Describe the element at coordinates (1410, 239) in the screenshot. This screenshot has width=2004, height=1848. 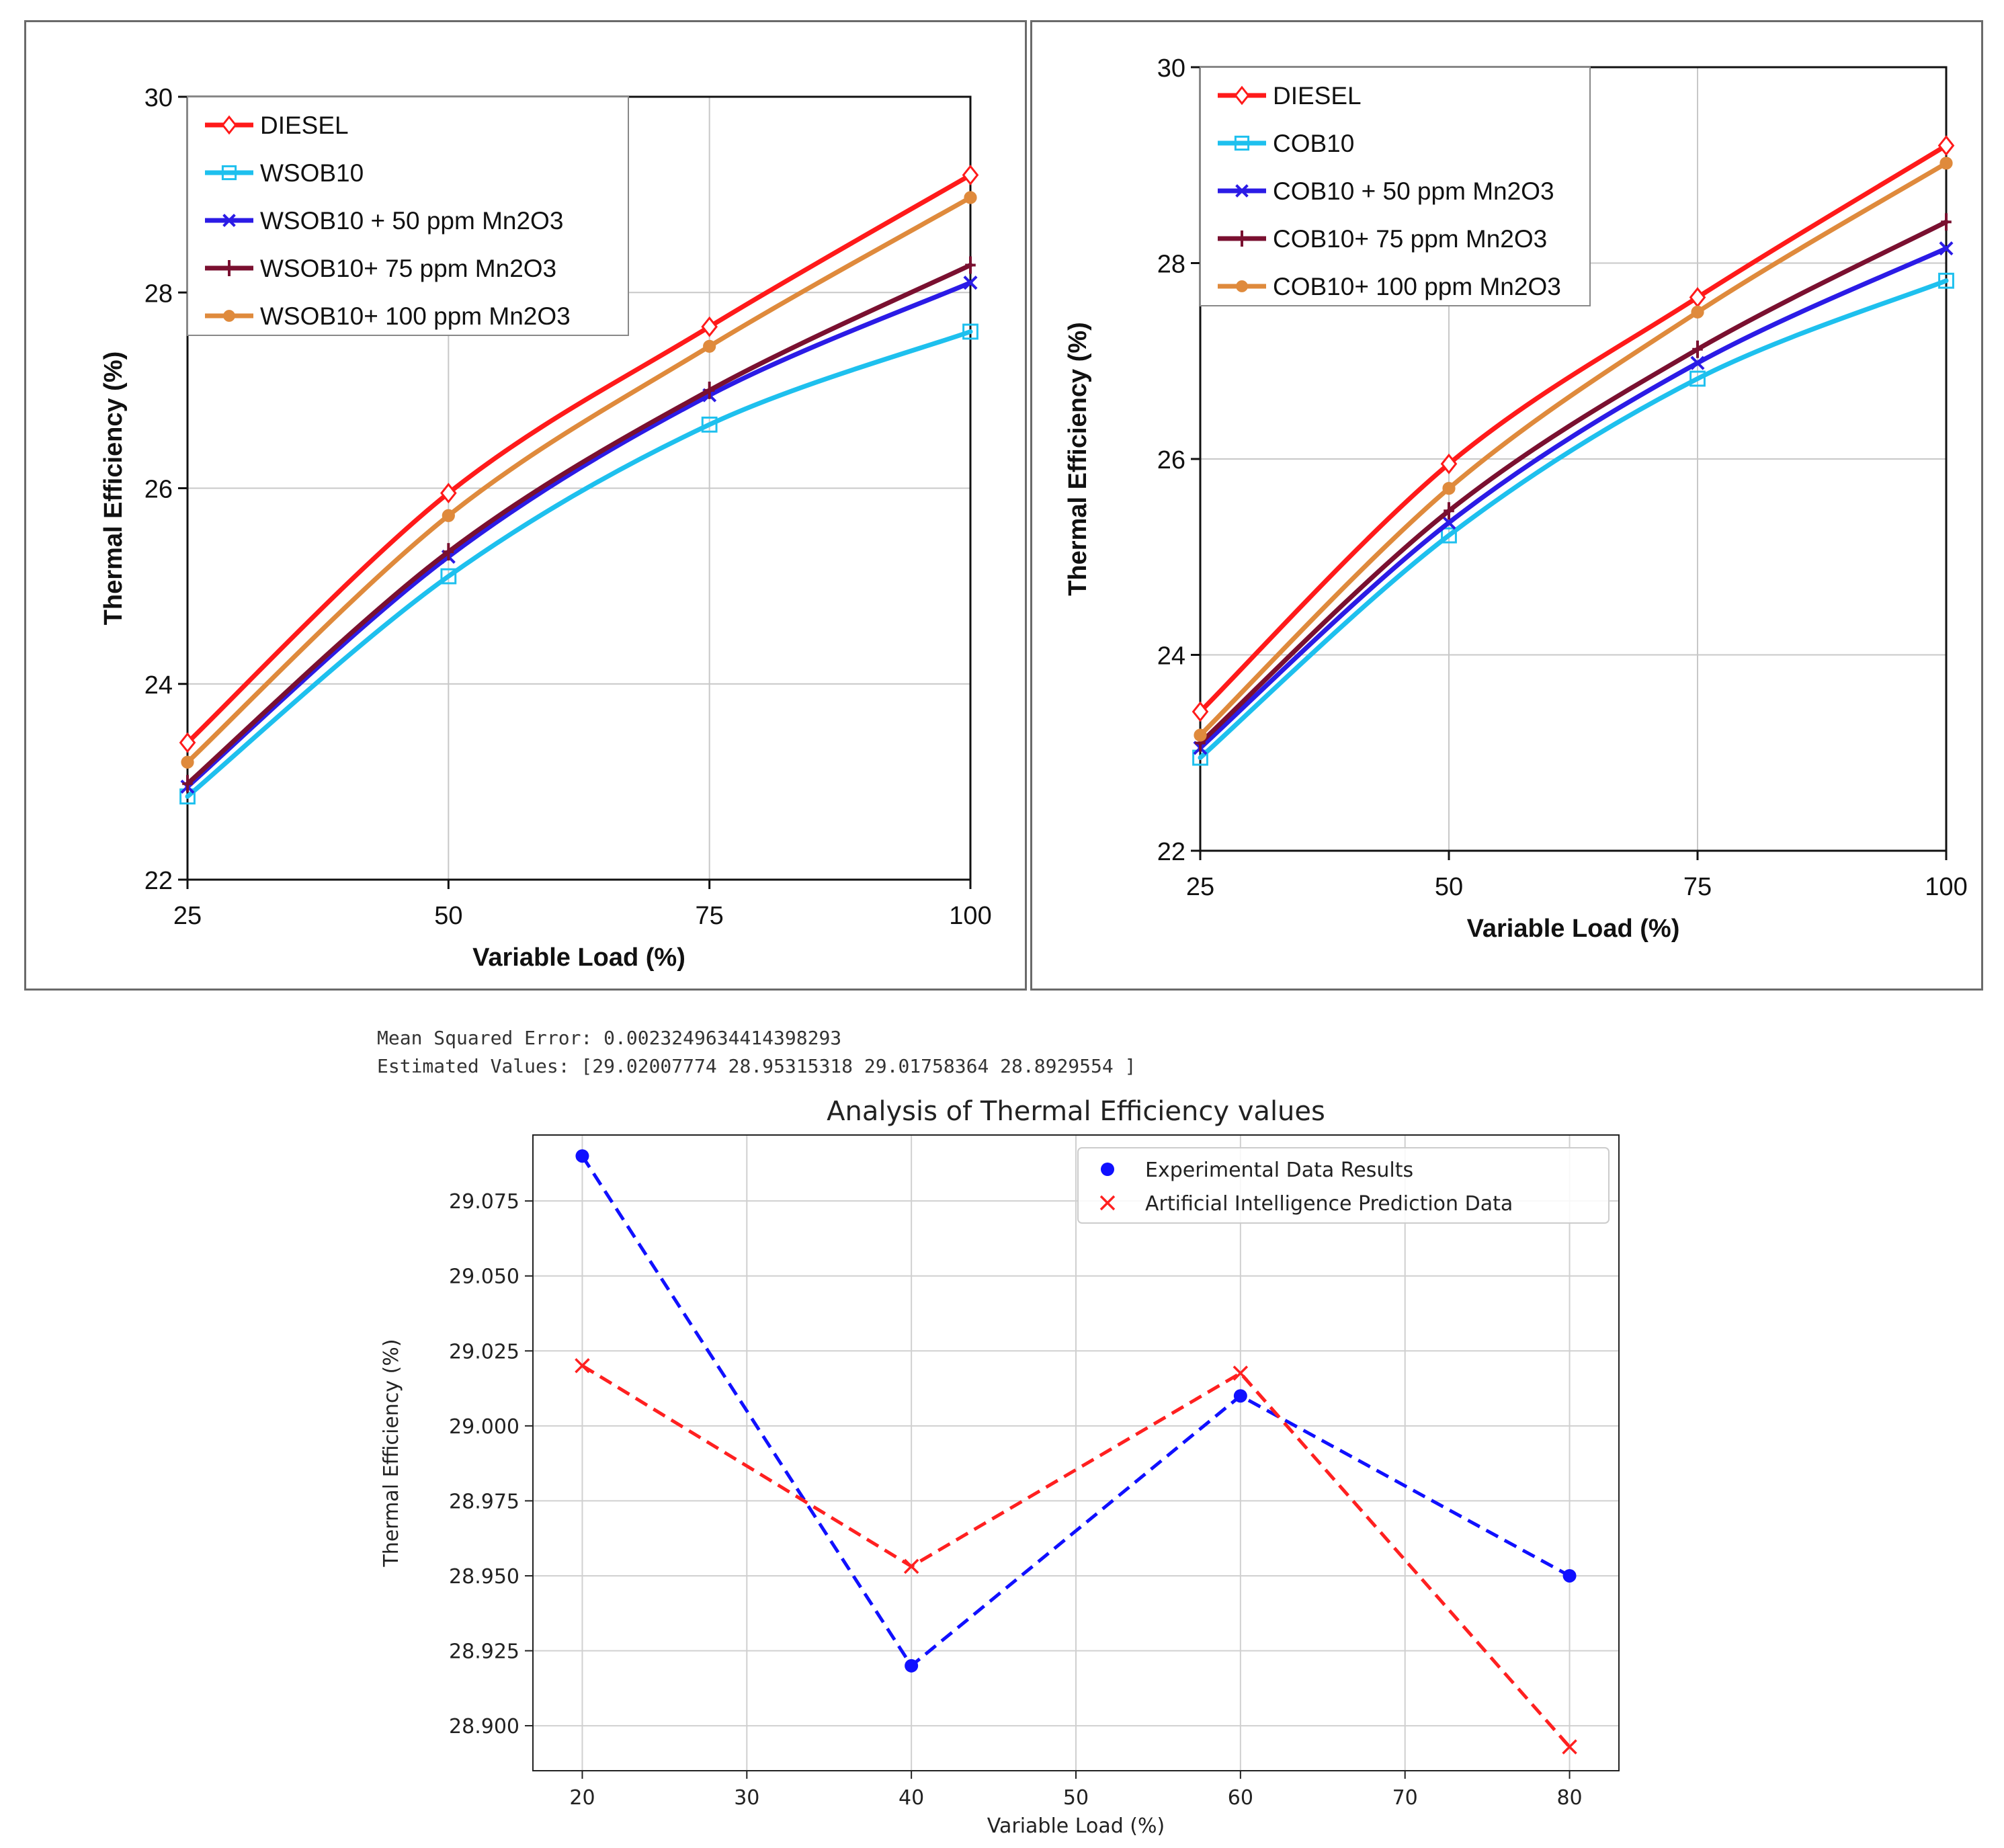
I see `legend-label: COB10+ 75 ppm Mn2O3` at that location.